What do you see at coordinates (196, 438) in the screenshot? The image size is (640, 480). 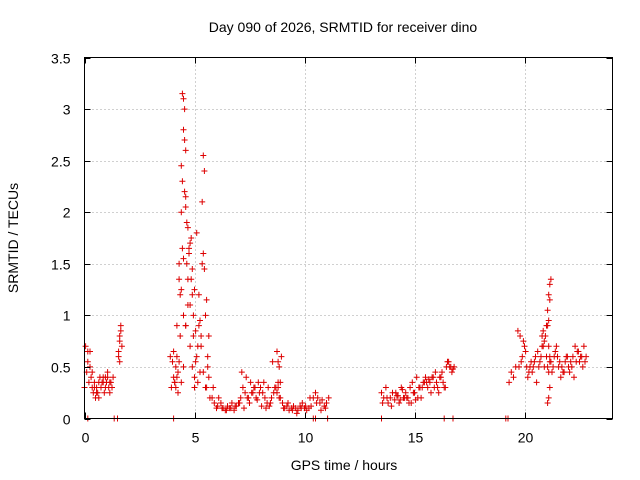 I see `x-tick-label: 5` at bounding box center [196, 438].